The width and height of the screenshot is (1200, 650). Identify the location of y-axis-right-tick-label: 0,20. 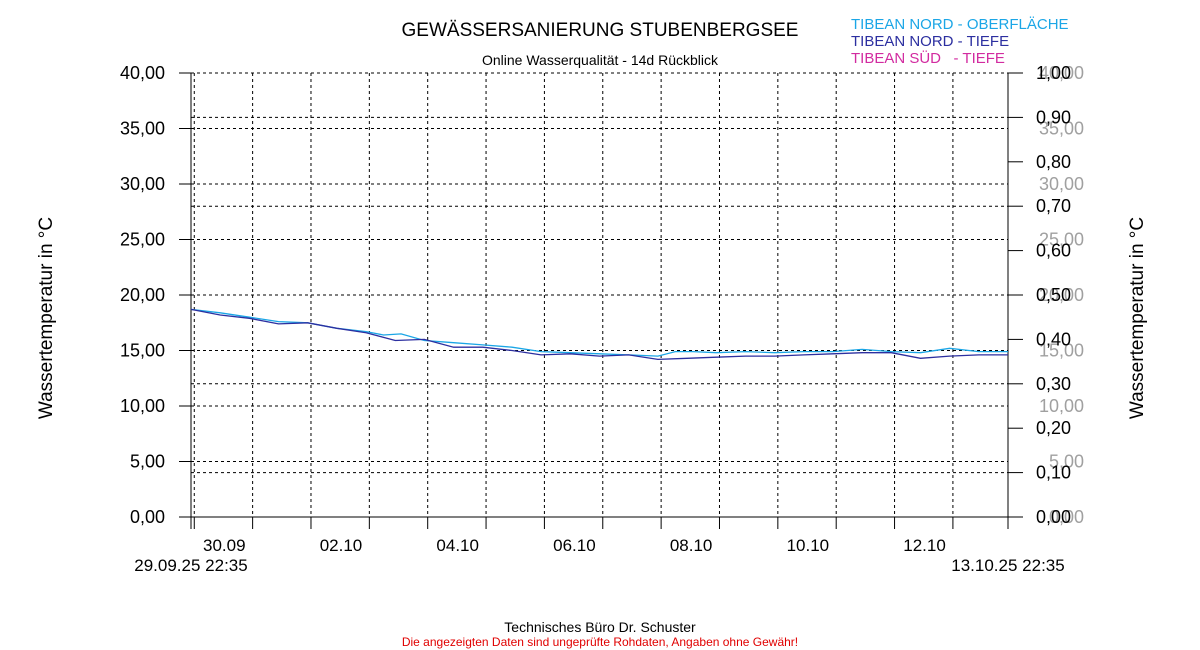
(1053, 428).